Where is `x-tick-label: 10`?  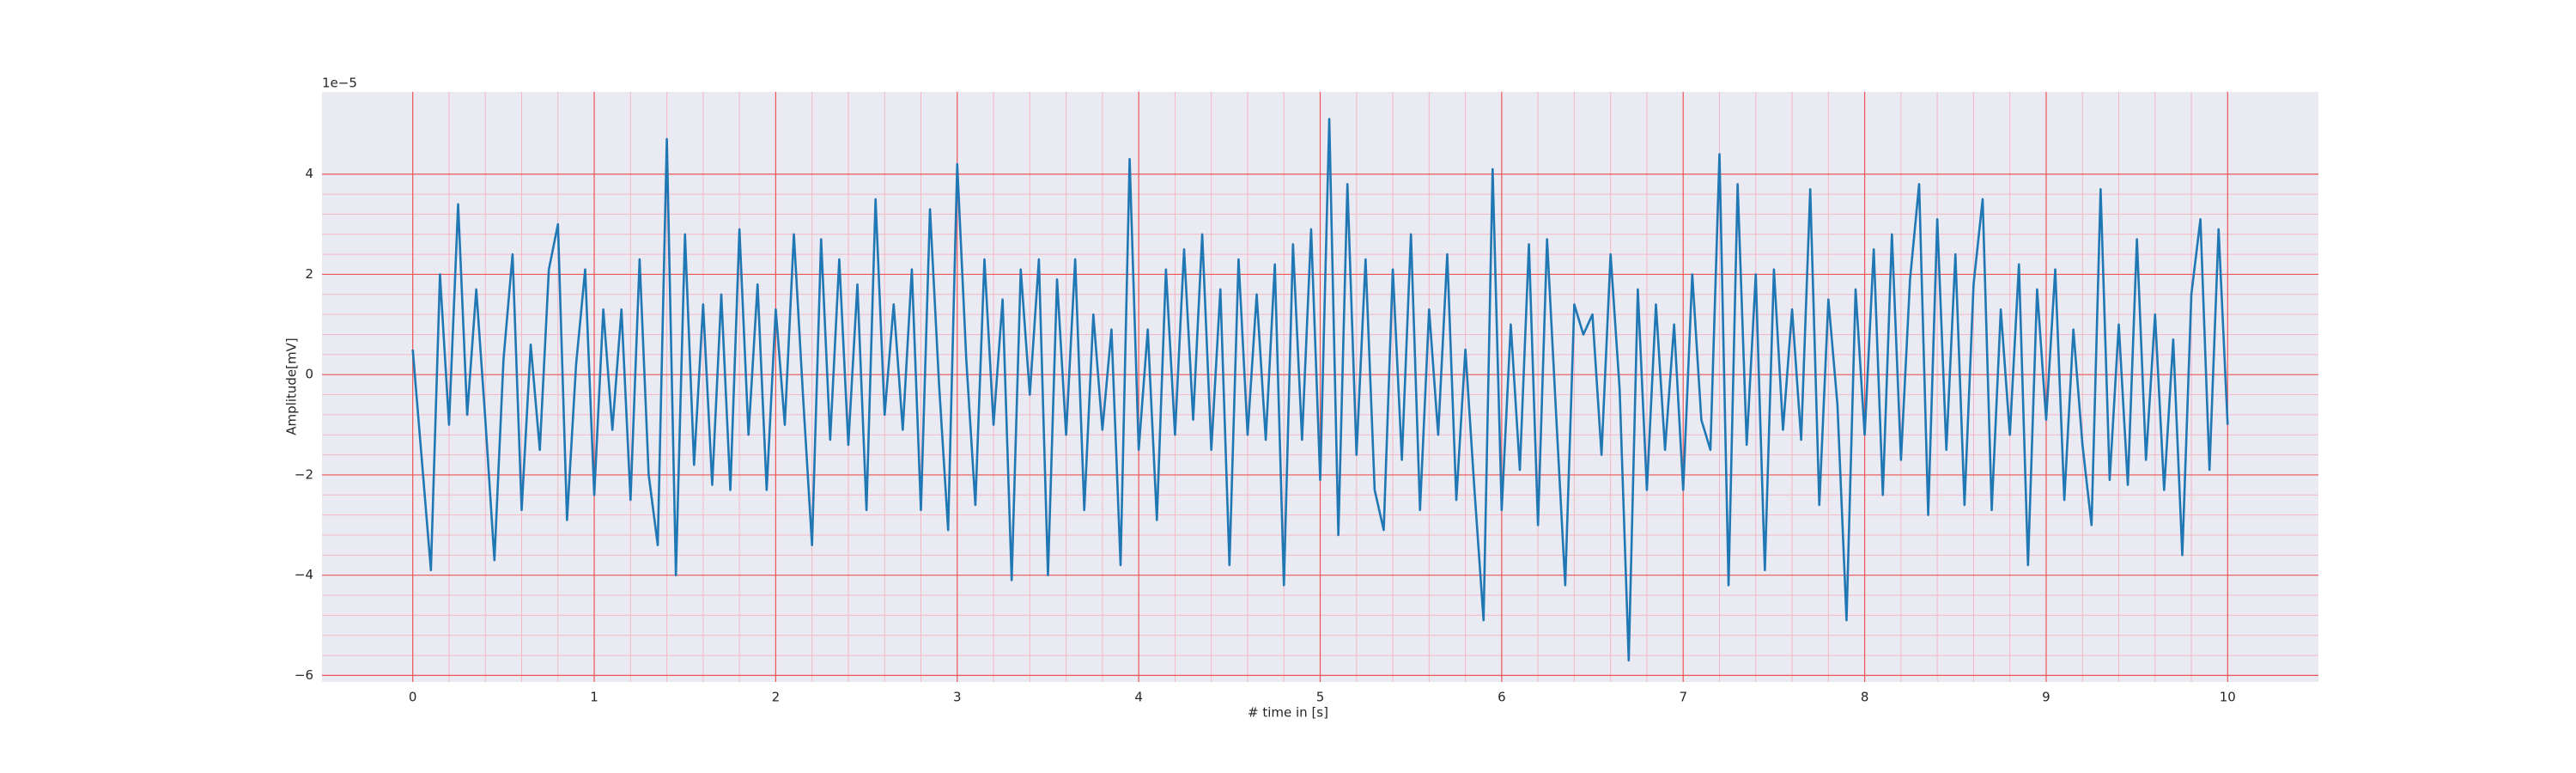 x-tick-label: 10 is located at coordinates (2228, 697).